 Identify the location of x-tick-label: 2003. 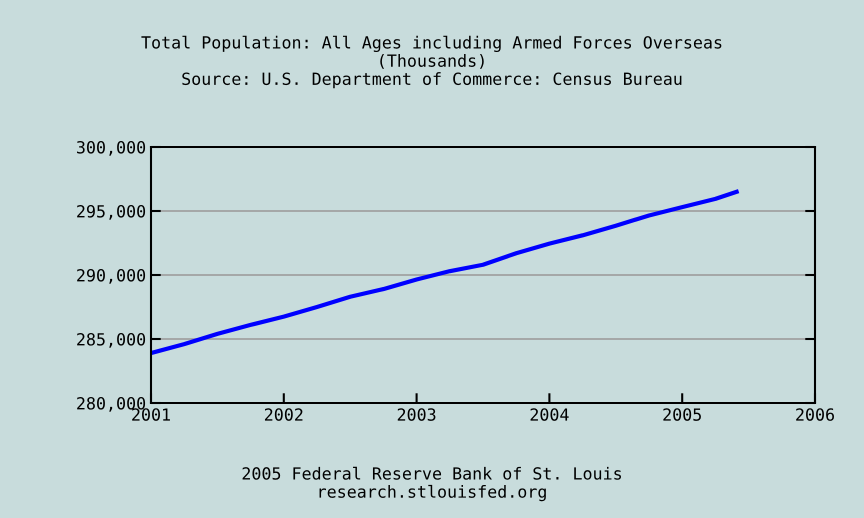
(417, 414).